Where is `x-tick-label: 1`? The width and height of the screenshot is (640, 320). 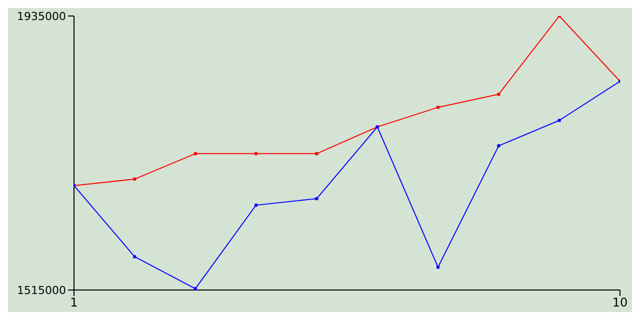
x-tick-label: 1 is located at coordinates (74, 303).